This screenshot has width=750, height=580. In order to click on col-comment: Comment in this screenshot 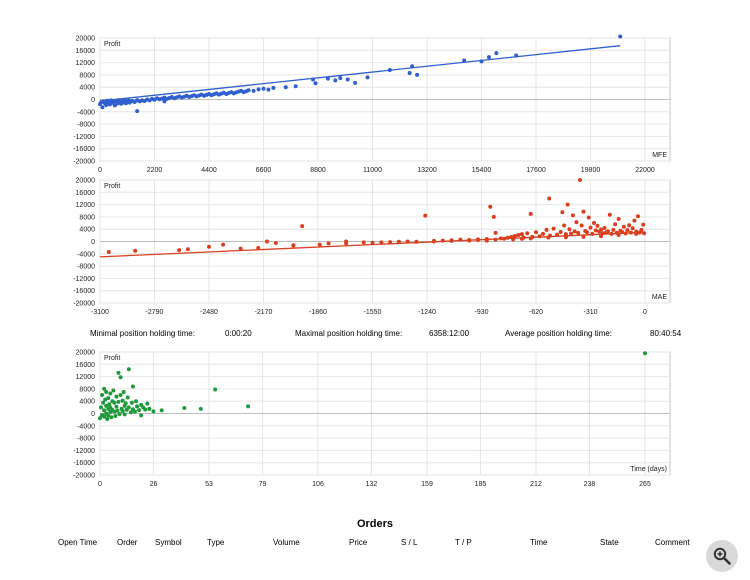, I will do `click(672, 542)`.